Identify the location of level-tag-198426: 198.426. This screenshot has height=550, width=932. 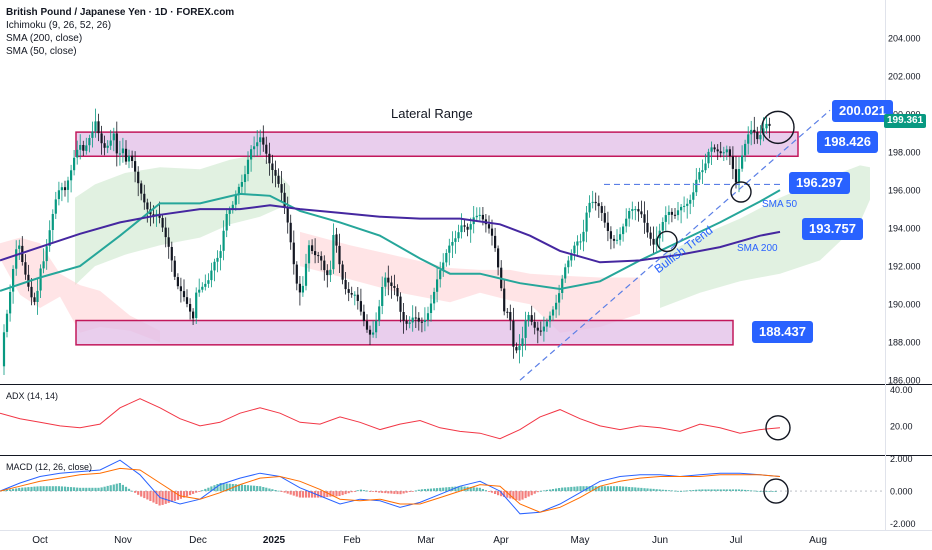
(847, 142).